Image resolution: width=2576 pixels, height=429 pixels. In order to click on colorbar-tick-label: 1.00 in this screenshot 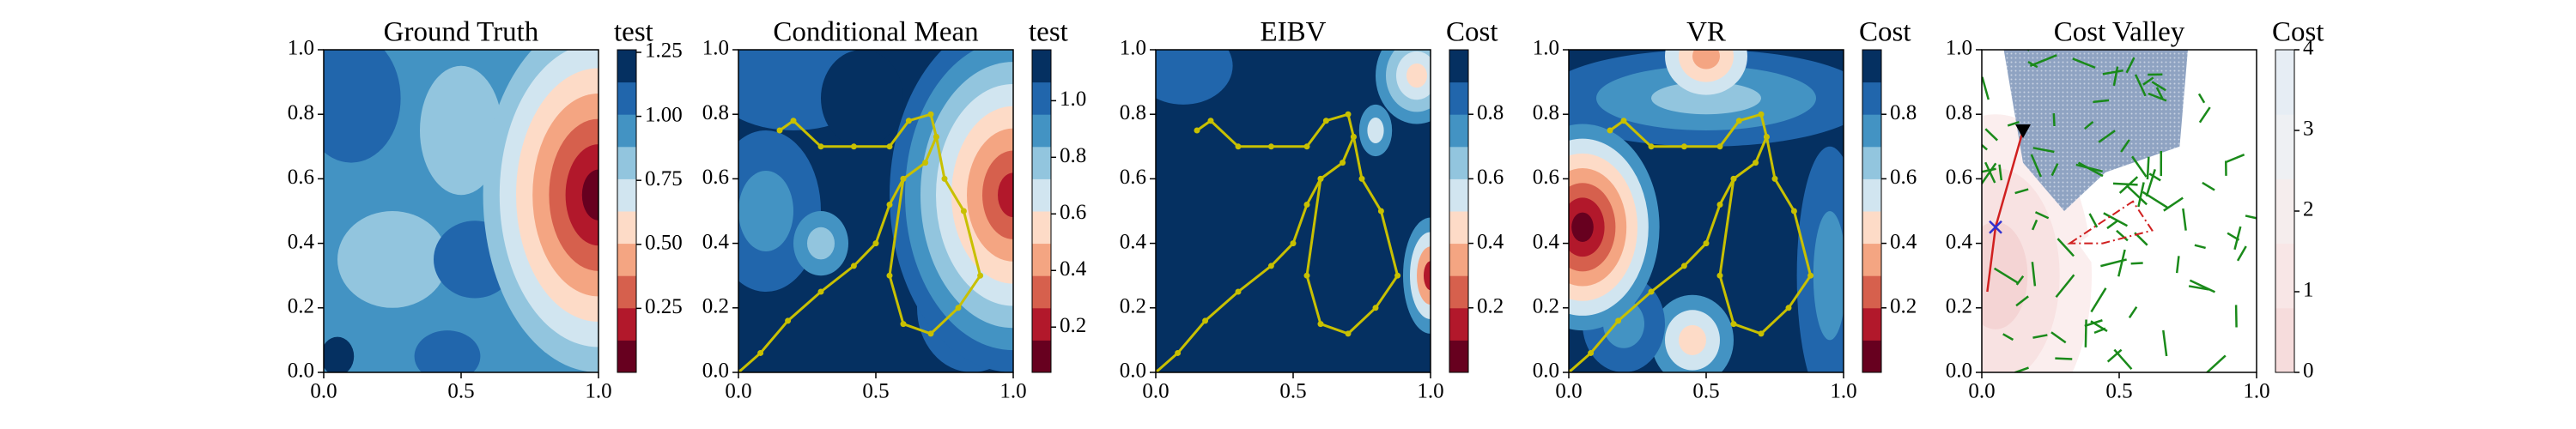, I will do `click(664, 114)`.